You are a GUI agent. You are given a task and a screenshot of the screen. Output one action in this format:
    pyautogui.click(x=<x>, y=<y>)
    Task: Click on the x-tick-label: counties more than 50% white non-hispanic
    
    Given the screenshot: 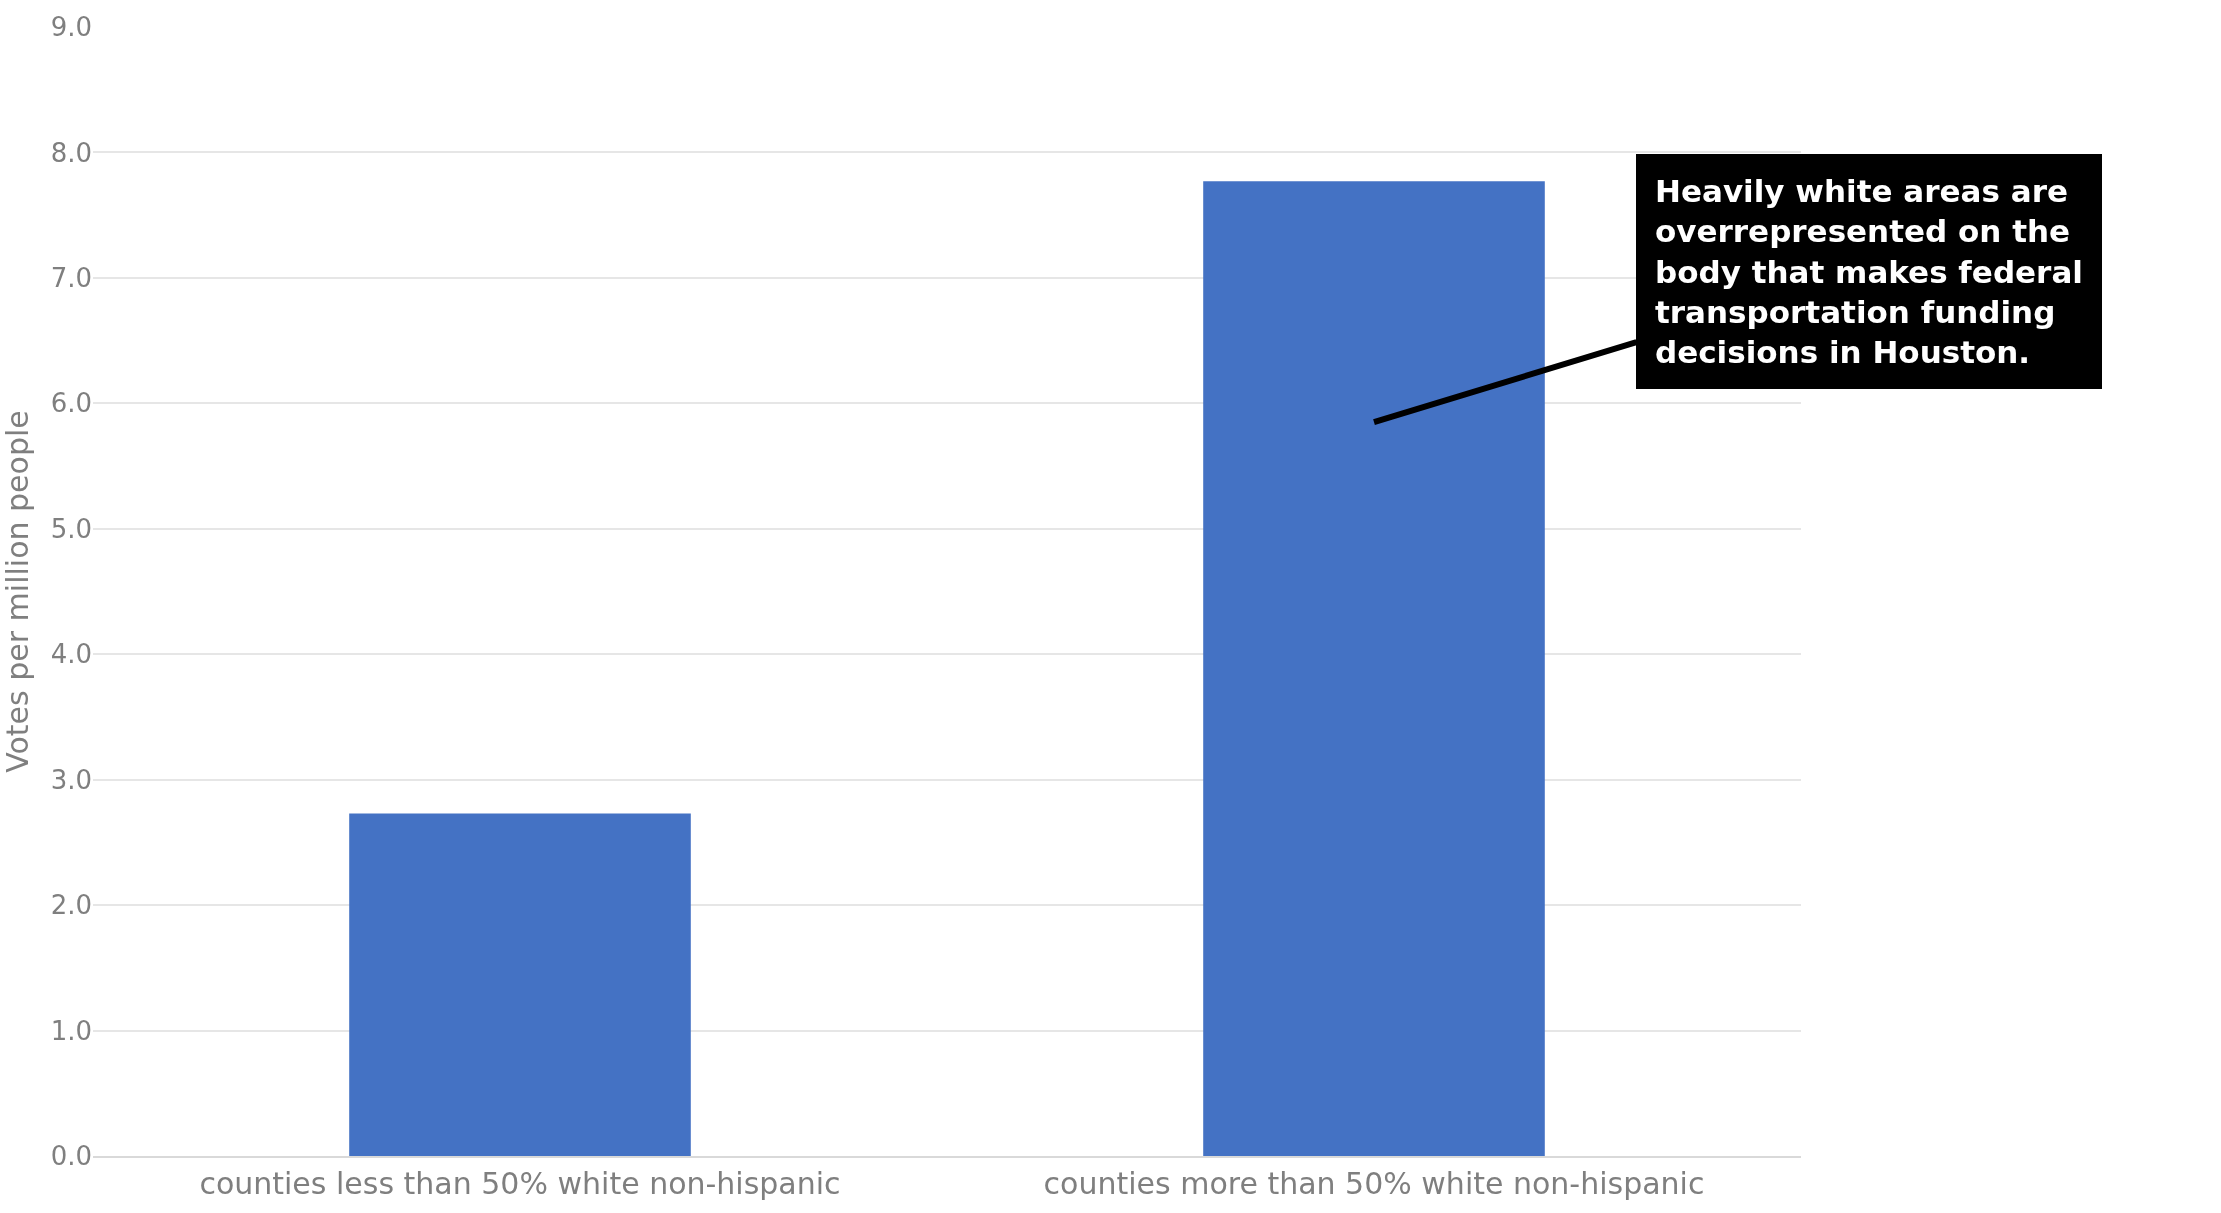 What is the action you would take?
    pyautogui.click(x=1374, y=1183)
    